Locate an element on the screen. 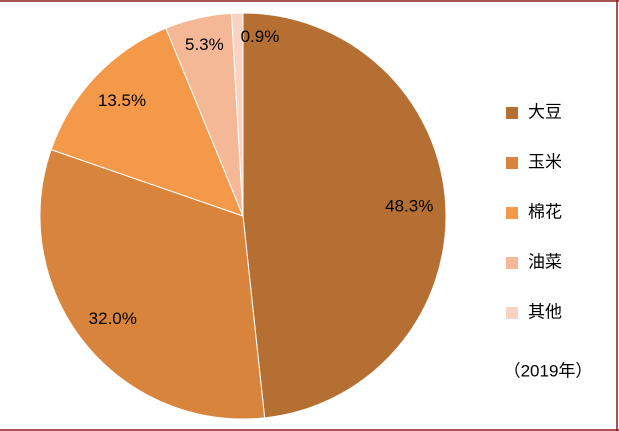  data-label: 0.9% is located at coordinates (260, 36).